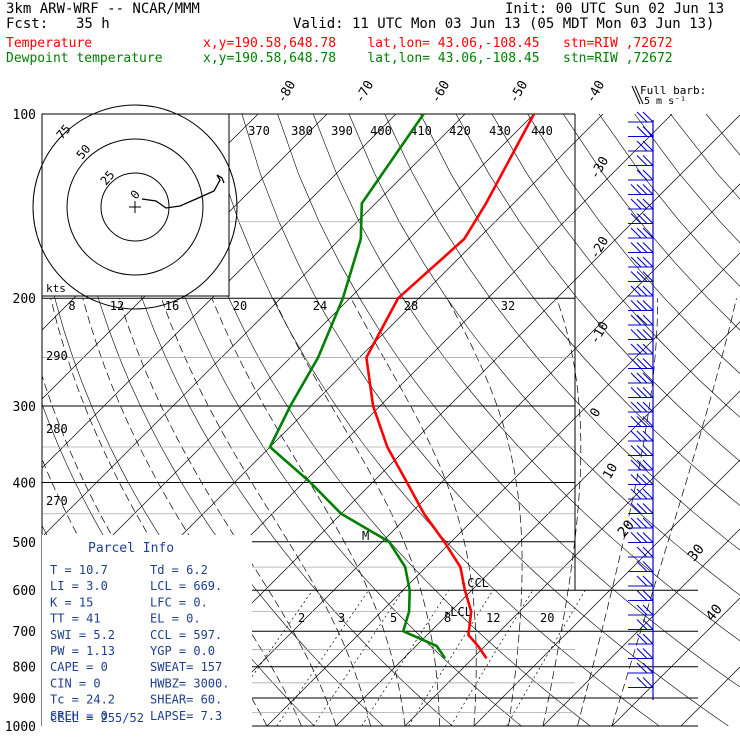 This screenshot has width=740, height=740. I want to click on theta-label: 430, so click(500, 131).